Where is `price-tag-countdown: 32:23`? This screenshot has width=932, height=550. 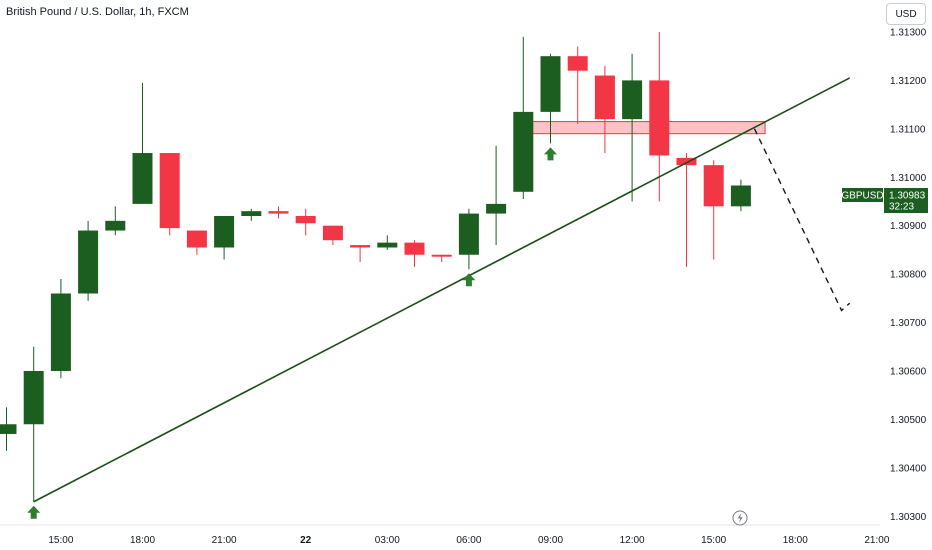 price-tag-countdown: 32:23 is located at coordinates (901, 207).